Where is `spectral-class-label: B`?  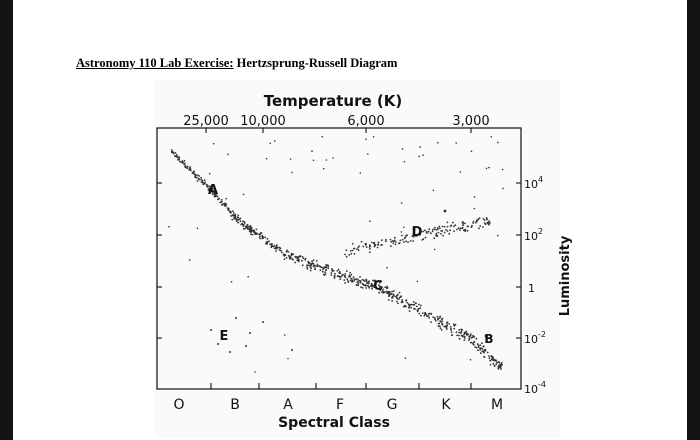
spectral-class-label: B is located at coordinates (235, 405).